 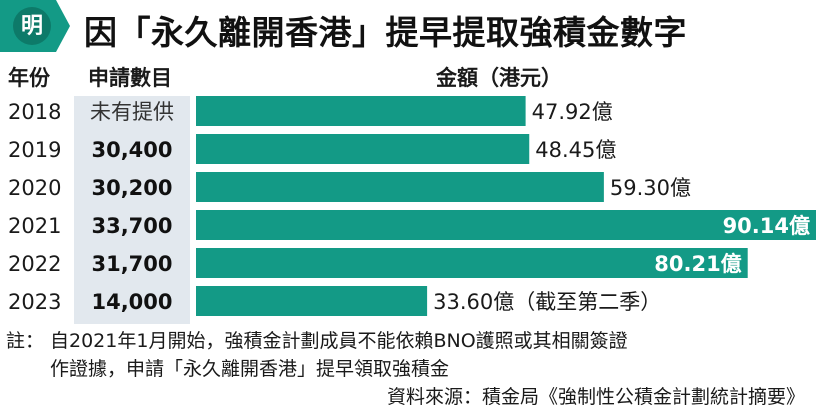 What do you see at coordinates (250, 369) in the screenshot?
I see `note-line-2: 作證據，申請「永久離開香港」提早領取強積金` at bounding box center [250, 369].